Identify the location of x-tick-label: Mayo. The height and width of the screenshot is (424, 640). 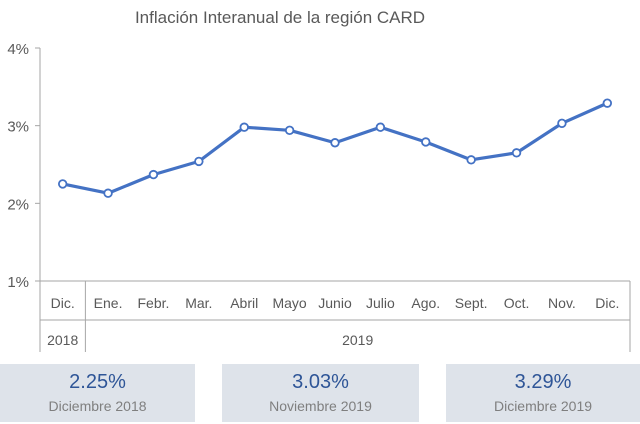
(289, 303).